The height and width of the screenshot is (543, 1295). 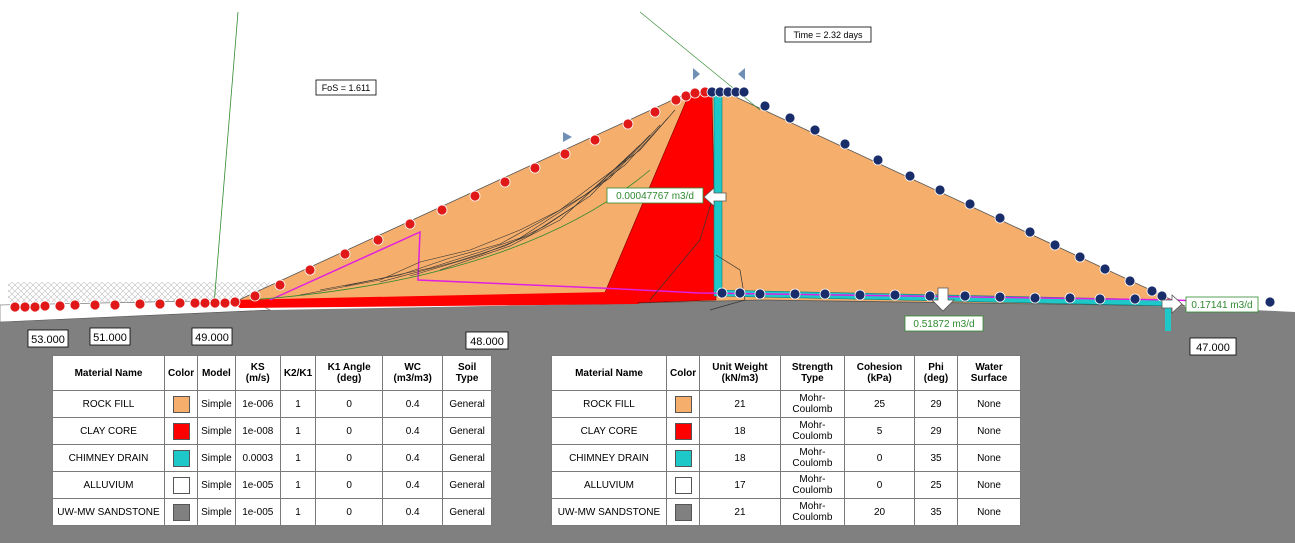 I want to click on svg-text: 49.000, so click(x=212, y=338).